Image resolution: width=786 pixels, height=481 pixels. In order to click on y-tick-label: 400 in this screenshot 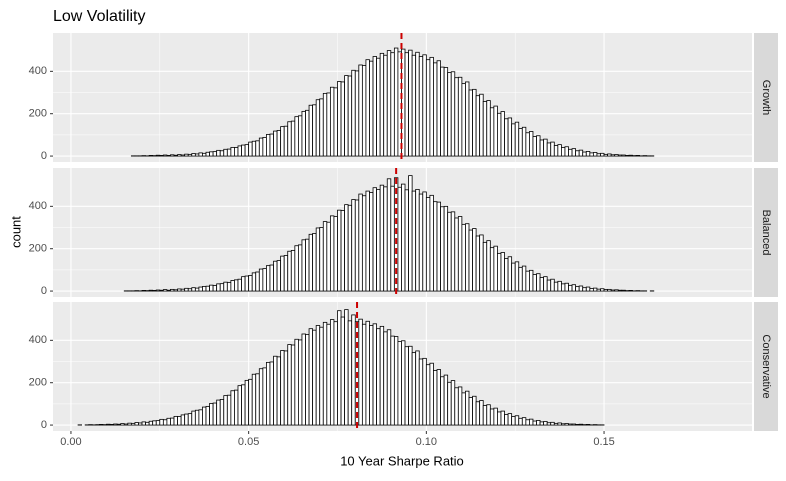, I will do `click(38, 206)`.